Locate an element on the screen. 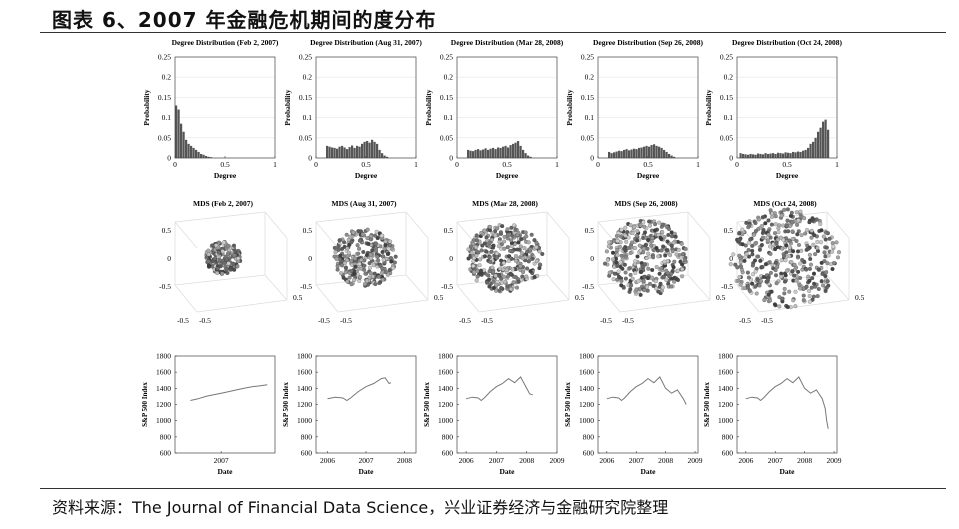 Image resolution: width=959 pixels, height=529 pixels. y-tick-label: 1800 is located at coordinates (586, 356).